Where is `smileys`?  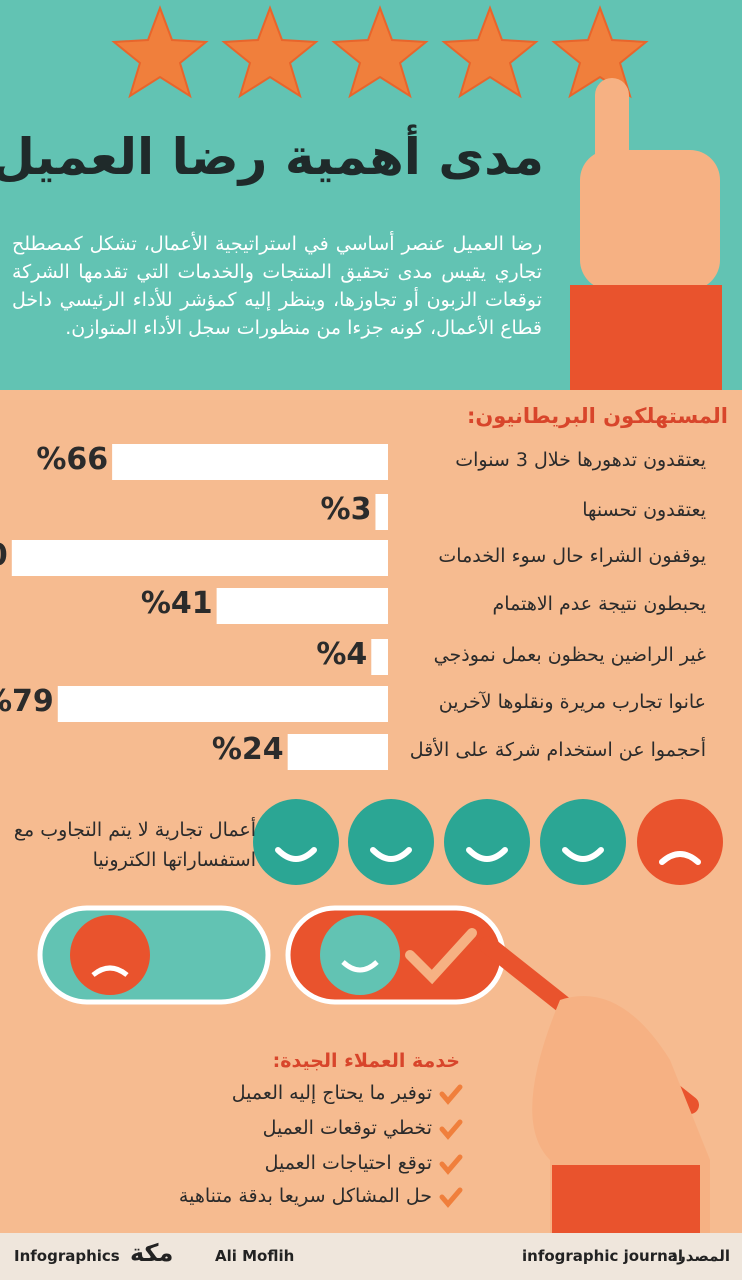
smileys is located at coordinates (488, 842).